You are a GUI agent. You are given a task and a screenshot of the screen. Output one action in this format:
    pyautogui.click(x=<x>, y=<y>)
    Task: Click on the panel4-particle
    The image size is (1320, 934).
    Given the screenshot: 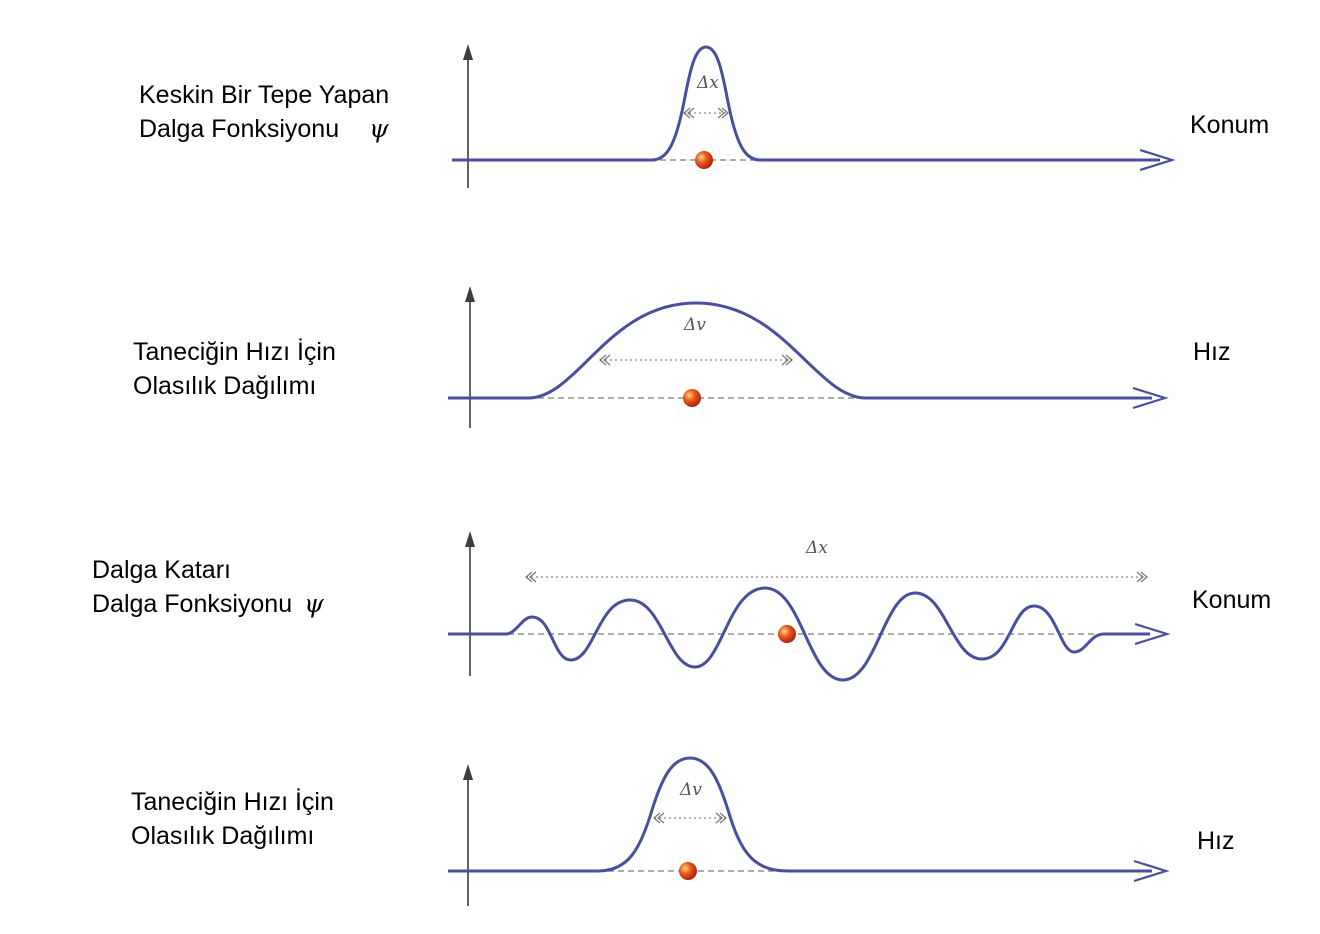 What is the action you would take?
    pyautogui.click(x=688, y=871)
    